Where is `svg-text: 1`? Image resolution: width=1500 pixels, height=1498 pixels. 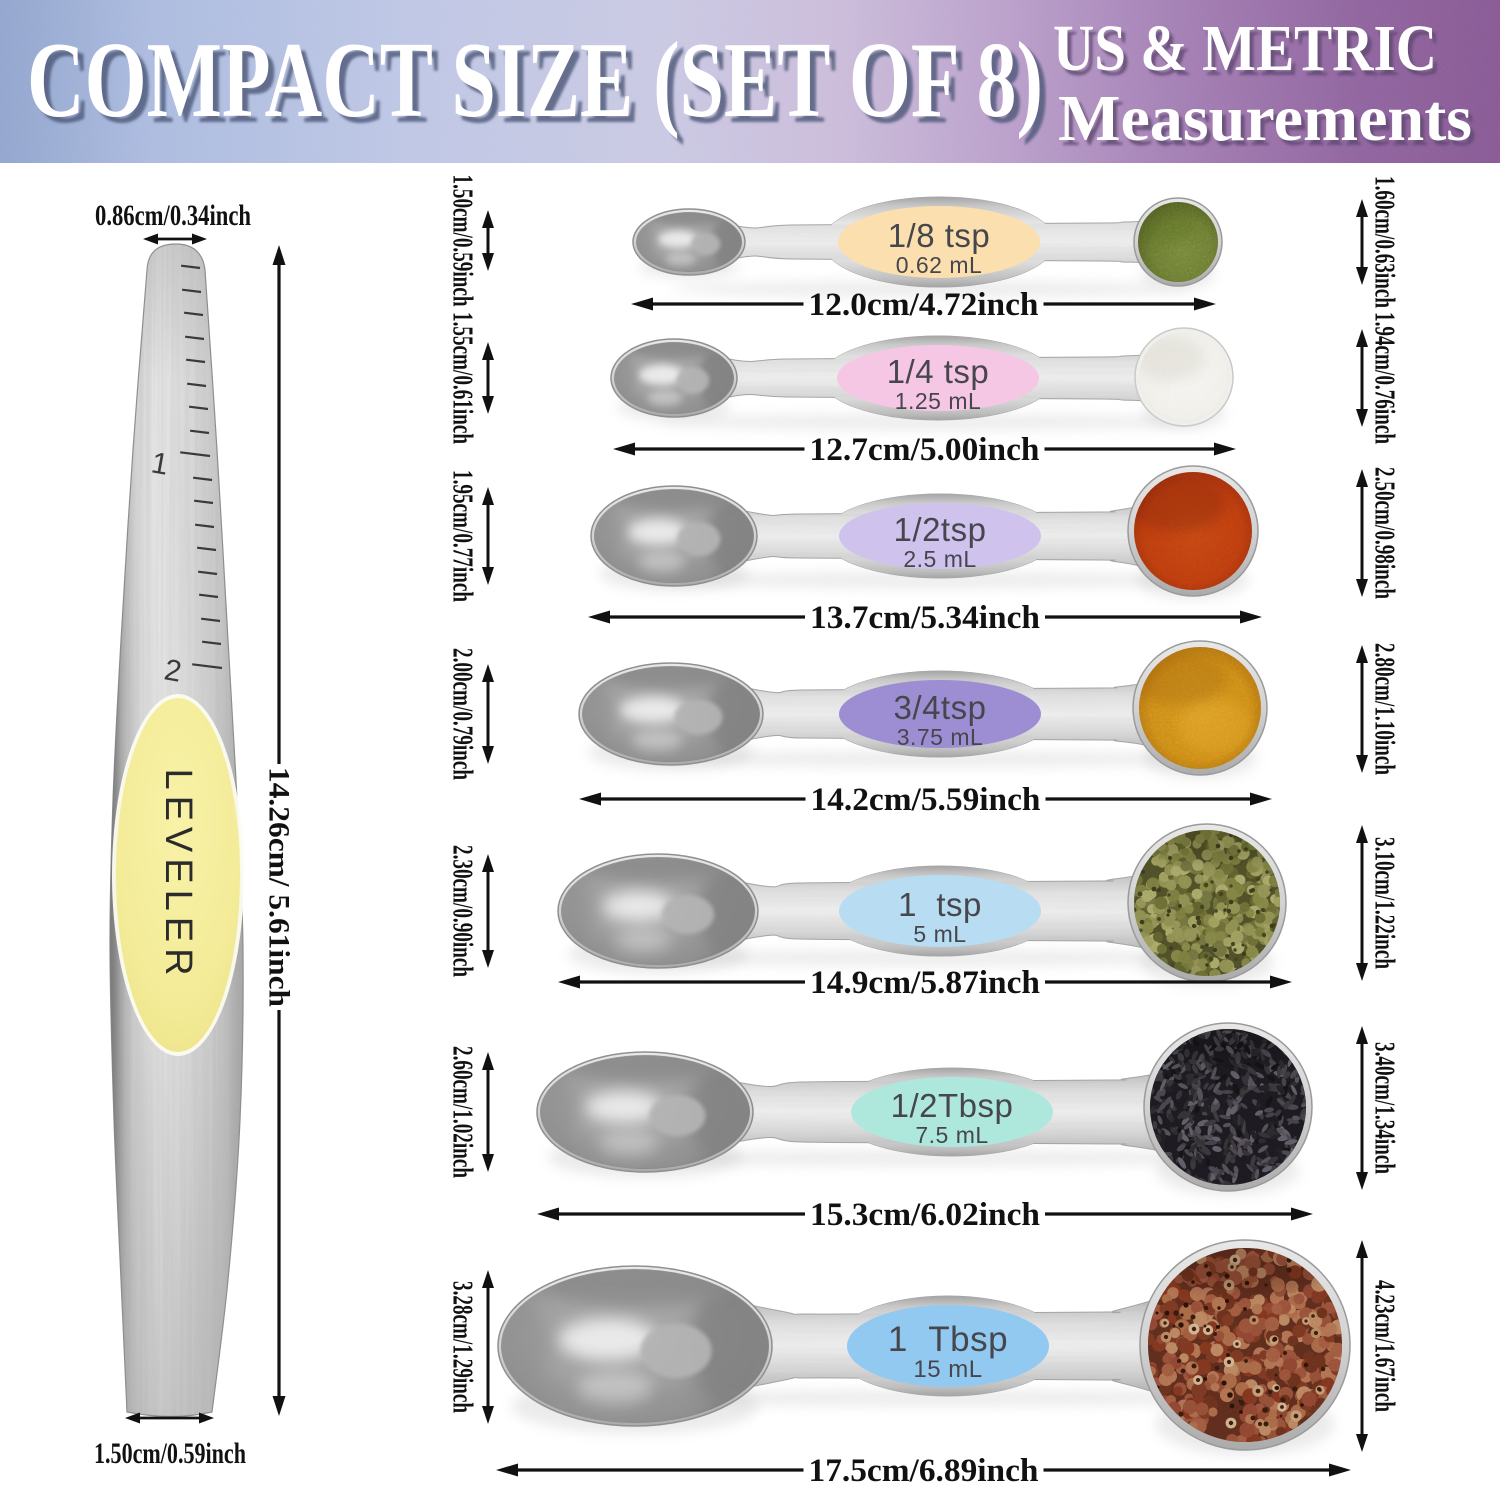
svg-text: 1 is located at coordinates (160, 463).